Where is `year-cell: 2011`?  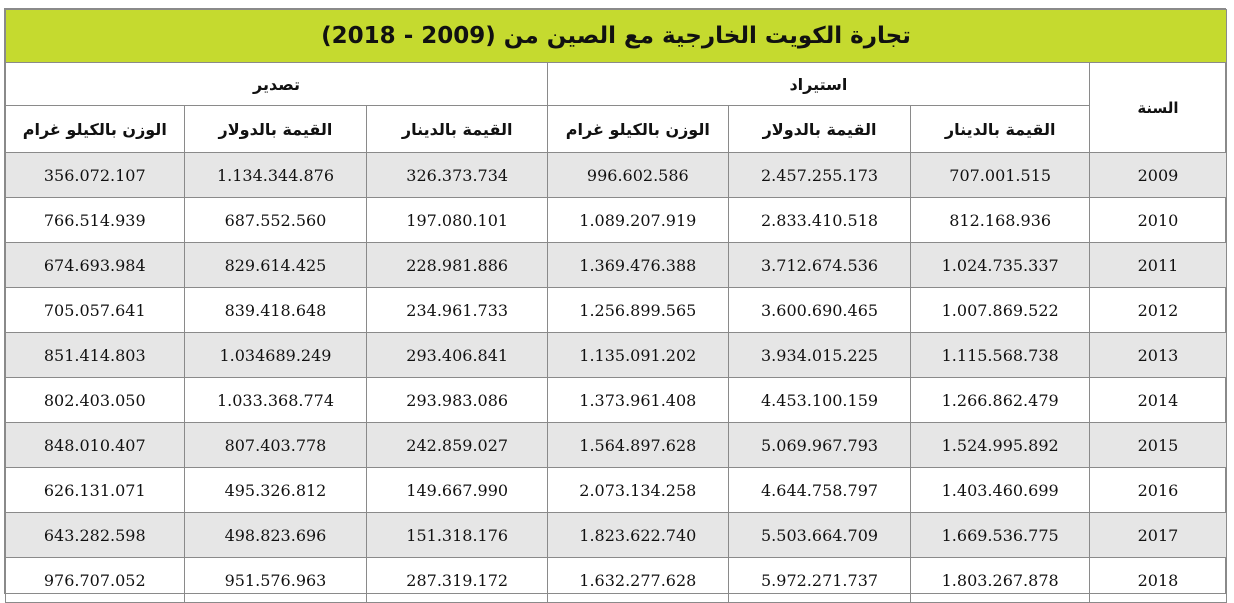 year-cell: 2011 is located at coordinates (1158, 265).